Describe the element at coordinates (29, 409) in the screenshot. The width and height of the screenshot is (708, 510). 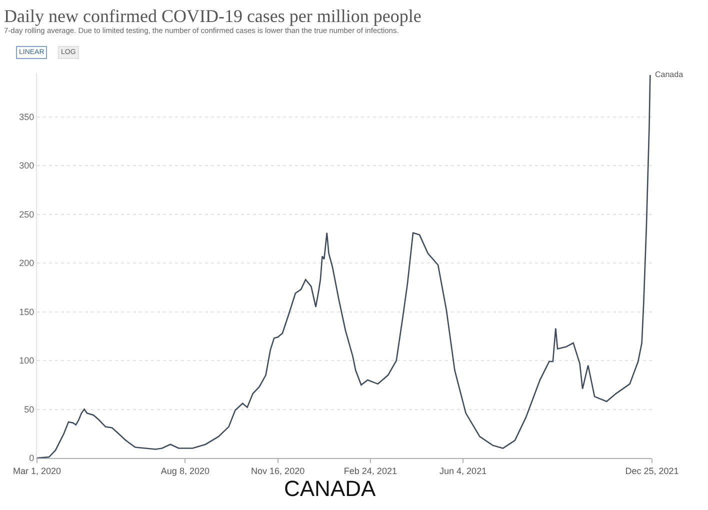
I see `y-tick-label: 50` at that location.